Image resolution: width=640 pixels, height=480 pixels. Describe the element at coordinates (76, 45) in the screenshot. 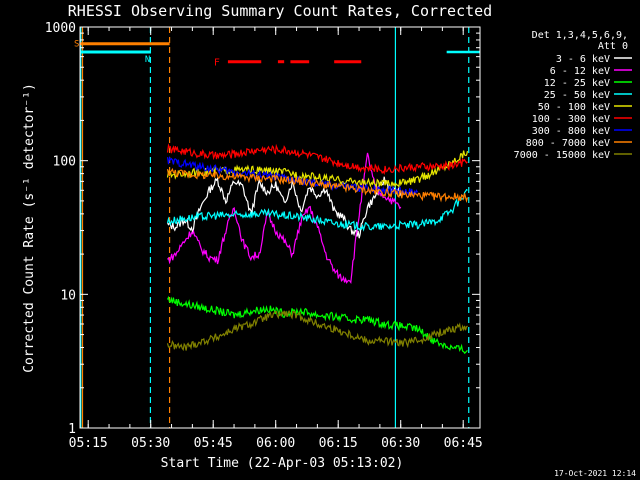

I see `flag-label: S` at that location.